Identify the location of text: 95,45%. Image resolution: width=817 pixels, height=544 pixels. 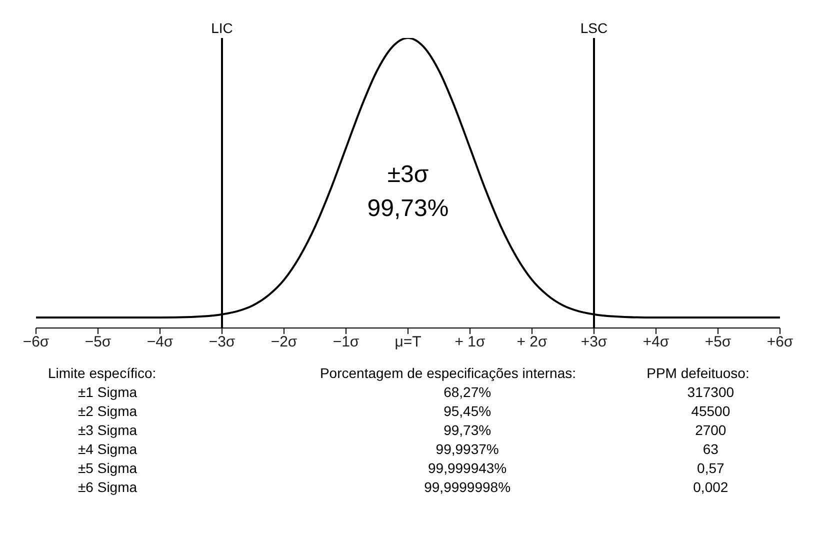
(467, 411).